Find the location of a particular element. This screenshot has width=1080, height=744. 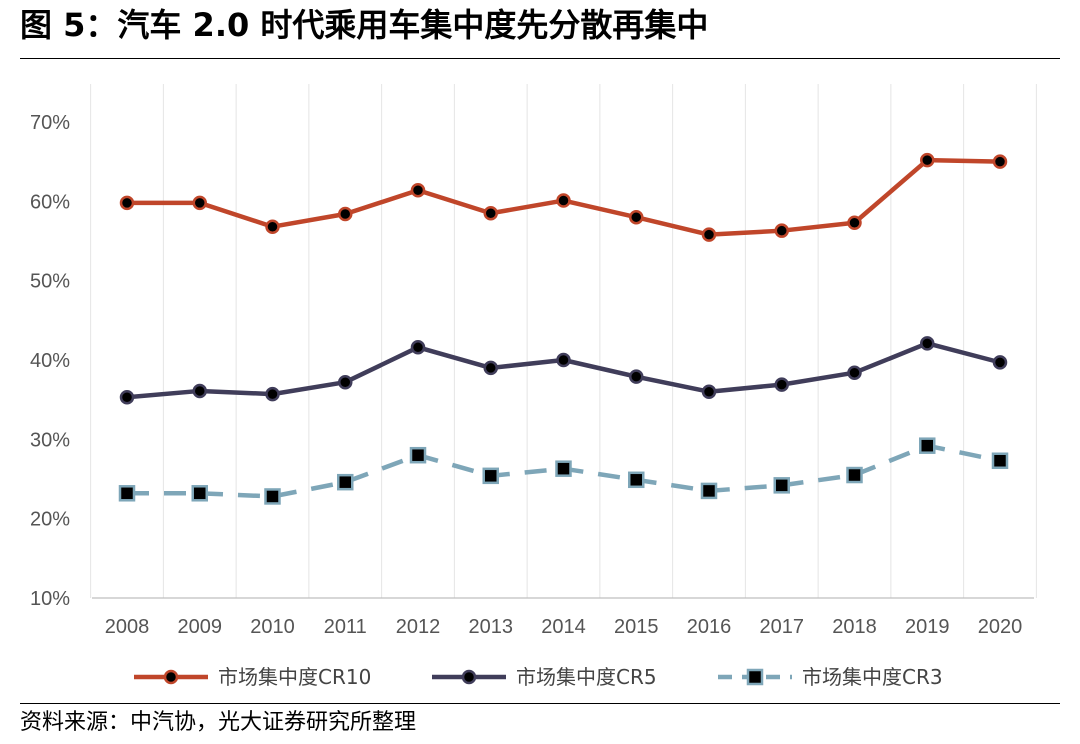

x-tick-label: 2020 is located at coordinates (1000, 627).